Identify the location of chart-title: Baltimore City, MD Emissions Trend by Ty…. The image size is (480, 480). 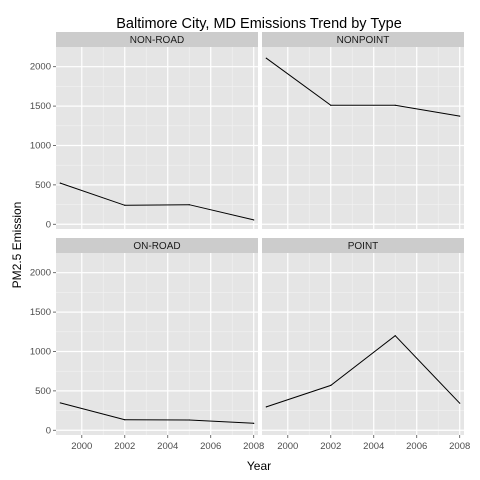
(259, 24).